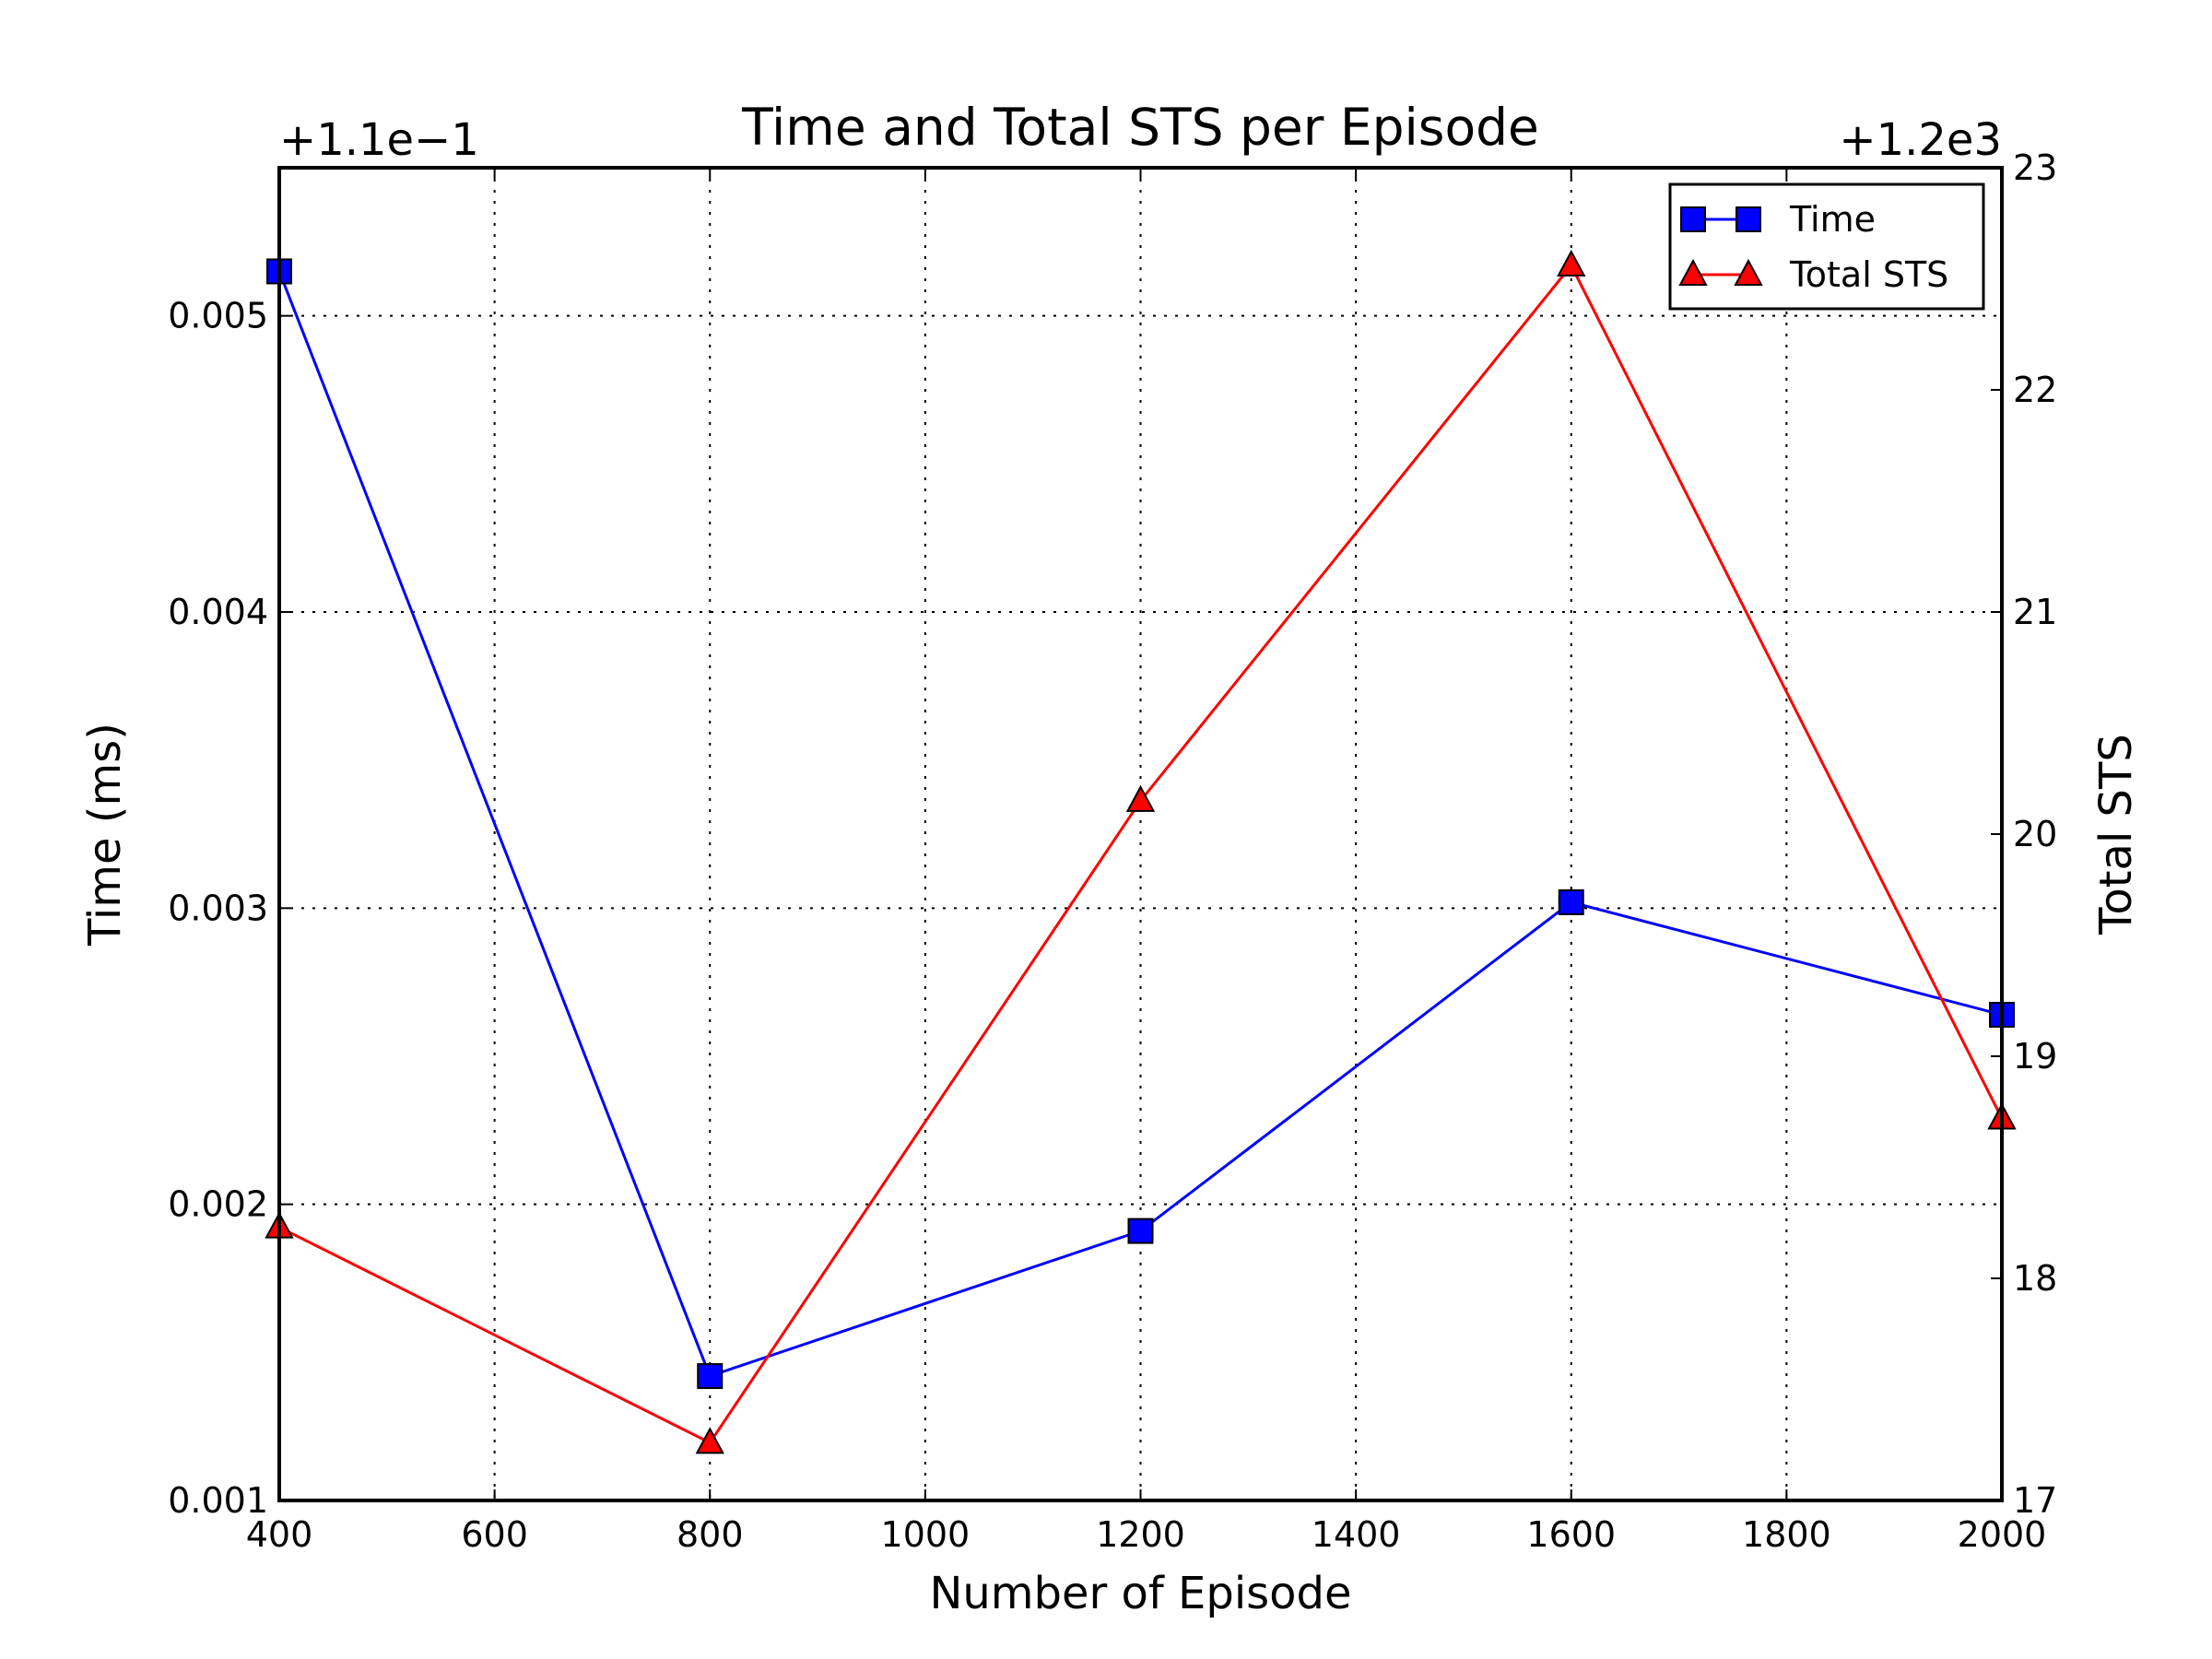 The image size is (2212, 1659). I want to click on legend-label-total-sts: Total STS, so click(1868, 274).